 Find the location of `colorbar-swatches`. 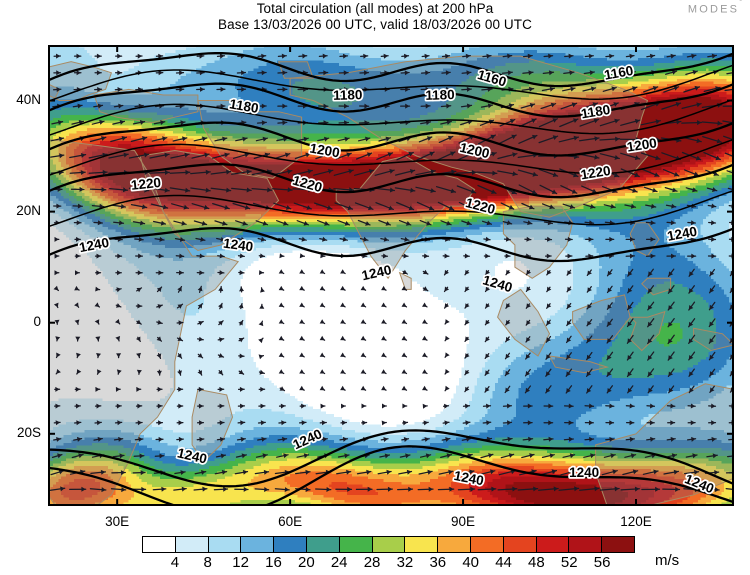

colorbar-swatches is located at coordinates (388, 544).